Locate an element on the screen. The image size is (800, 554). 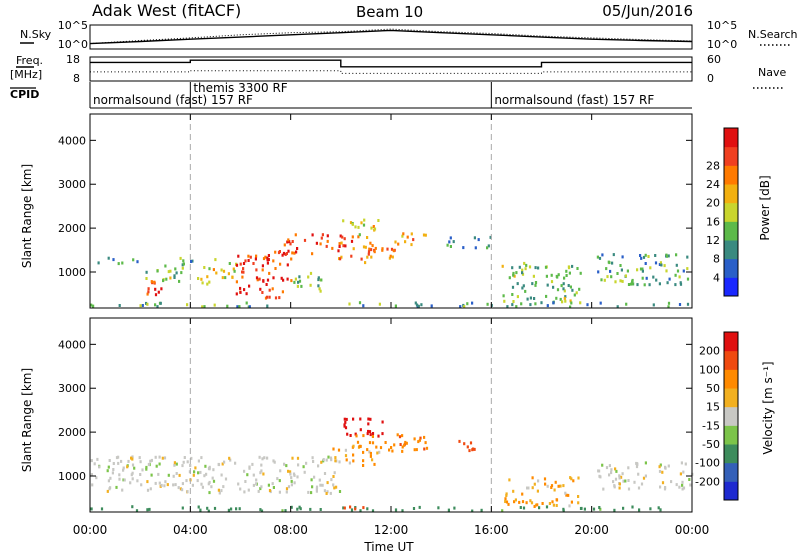
x-tick-label: 00:00 is located at coordinates (90, 530).